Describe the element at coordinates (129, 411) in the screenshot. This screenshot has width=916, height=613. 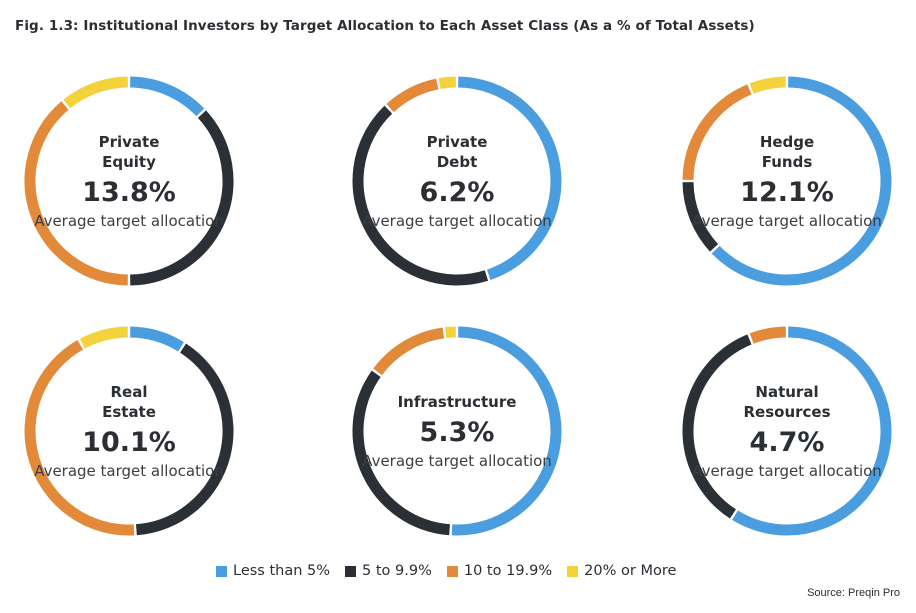
I see `asset-class-label-line: Estate` at that location.